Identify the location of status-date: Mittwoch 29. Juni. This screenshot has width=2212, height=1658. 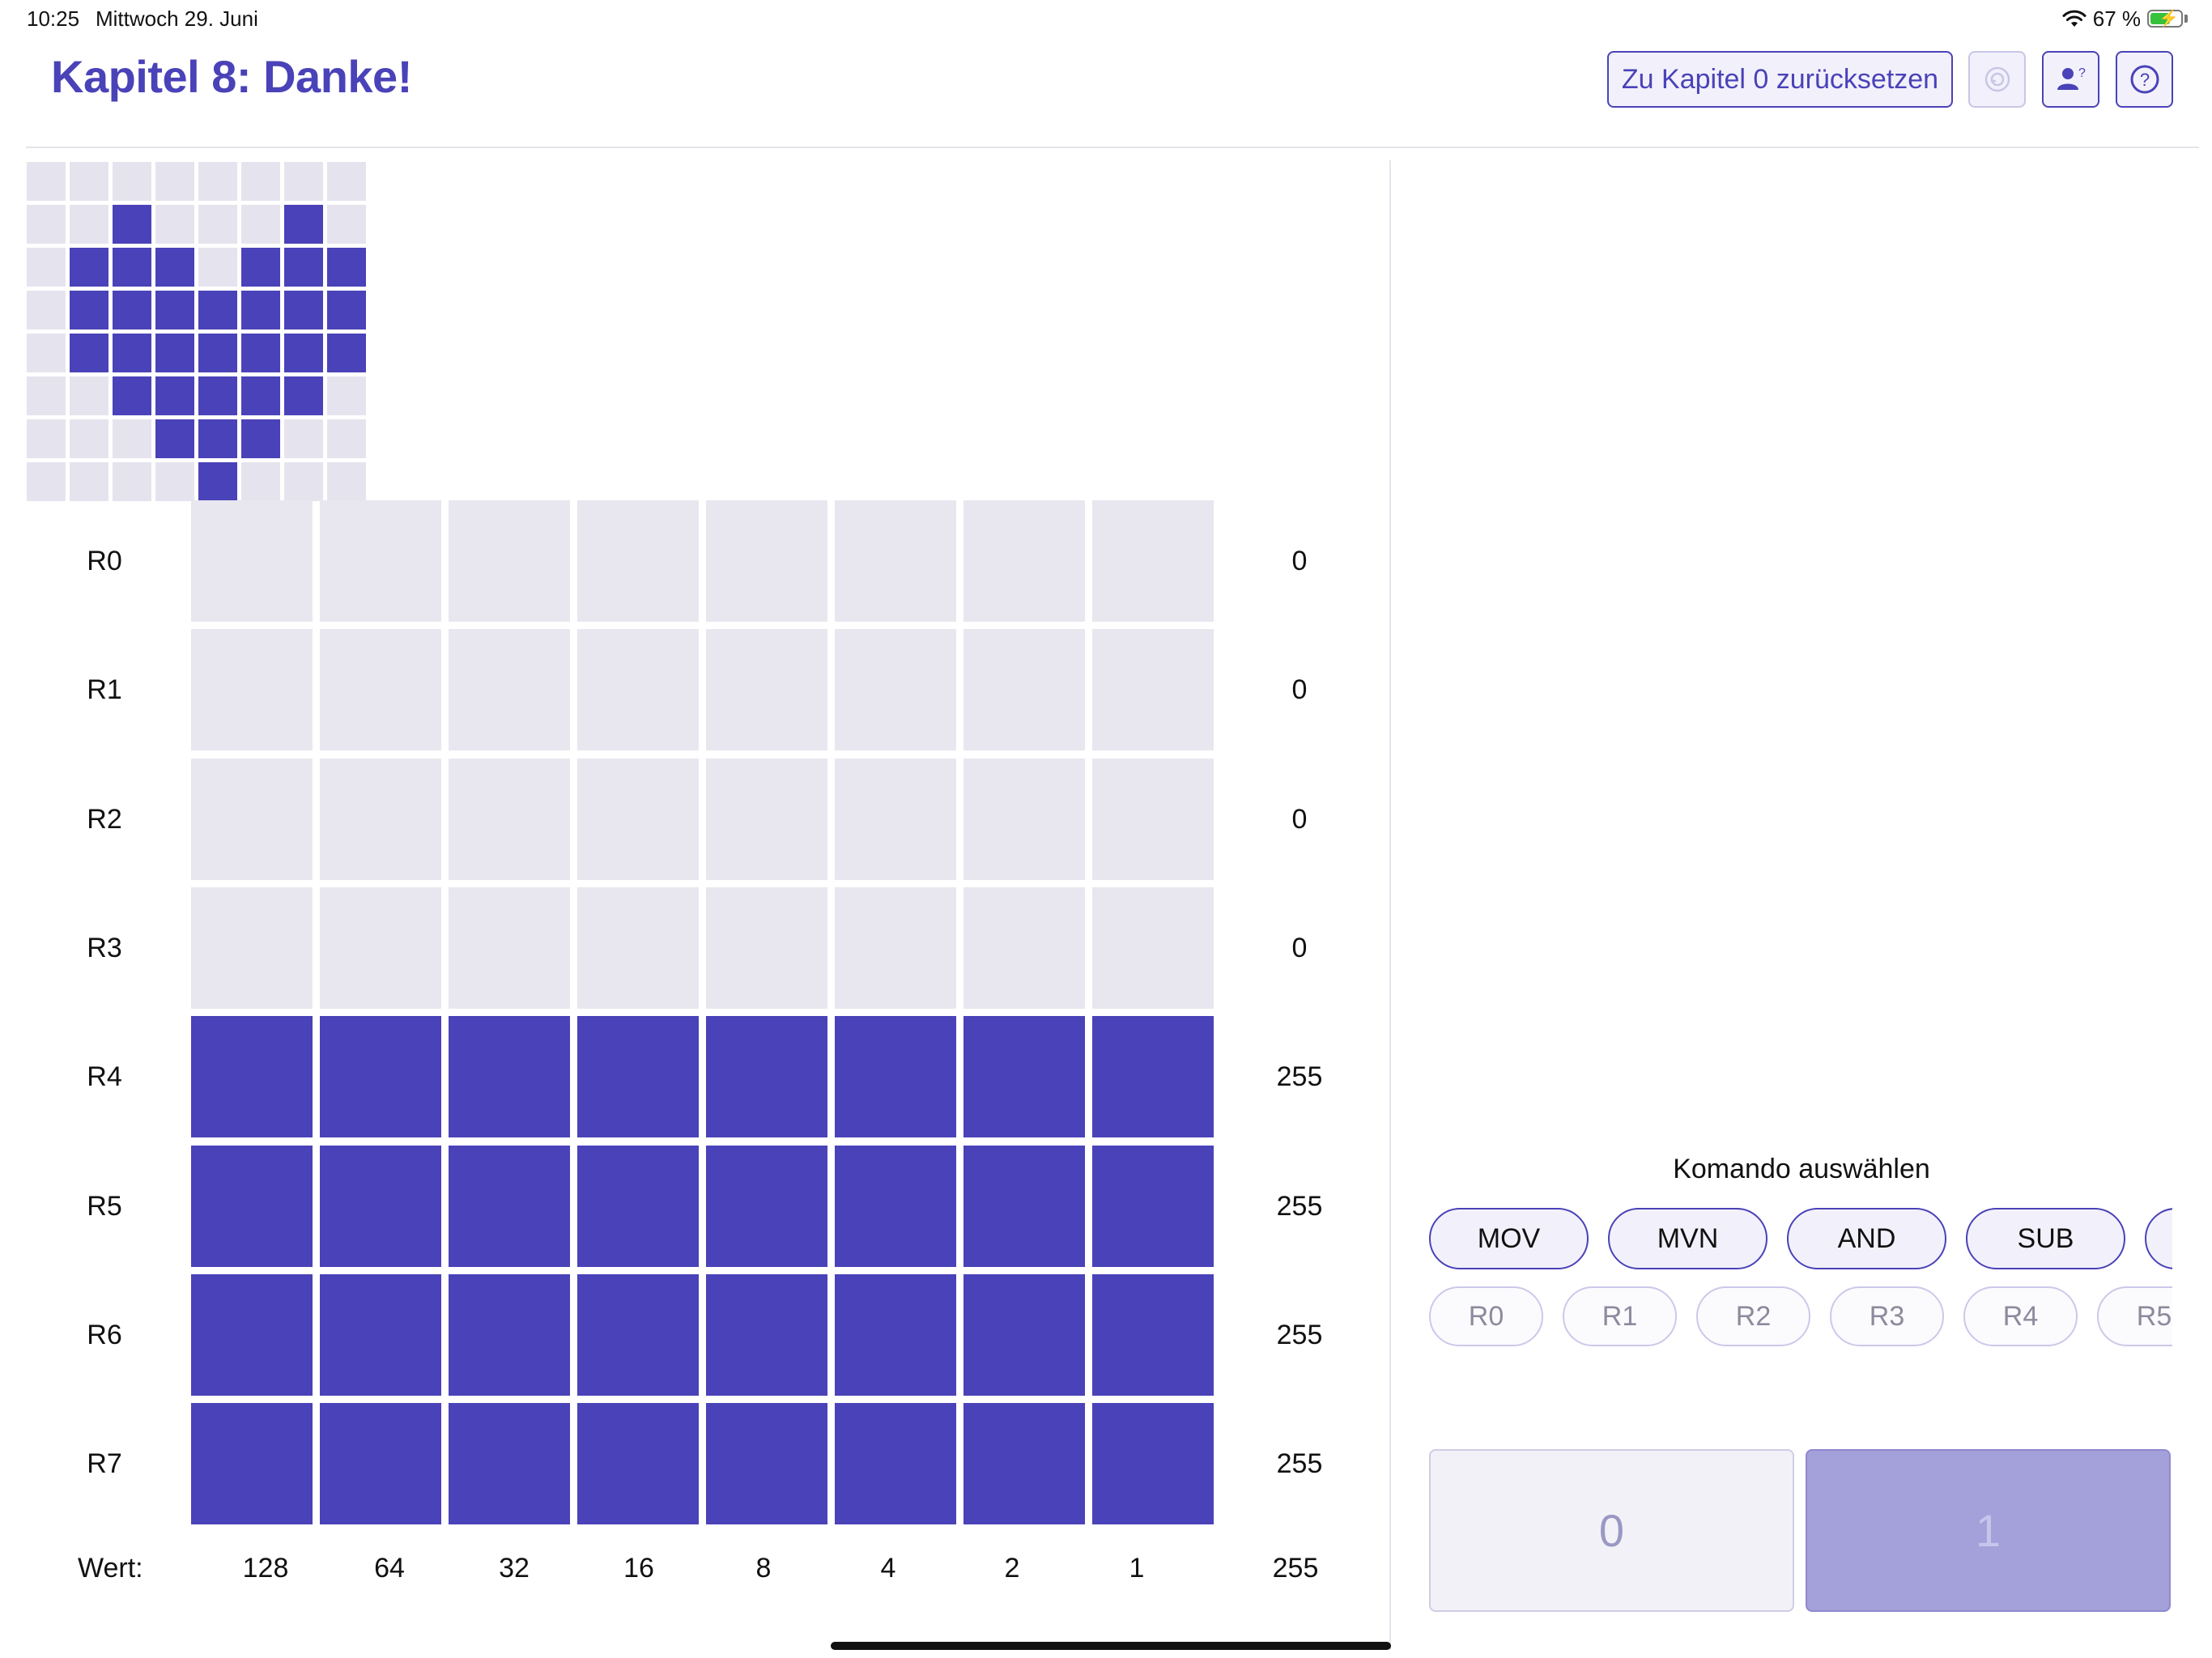
(177, 18).